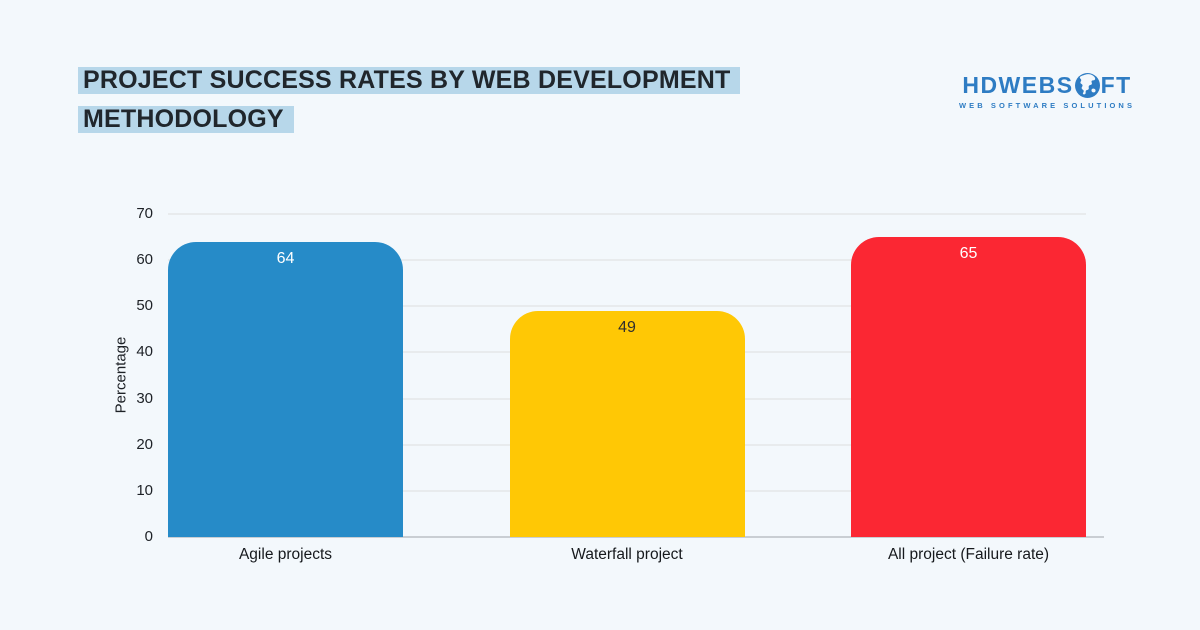 The height and width of the screenshot is (630, 1200). What do you see at coordinates (968, 254) in the screenshot?
I see `bar-value-label-all-project-failure-rate: 65` at bounding box center [968, 254].